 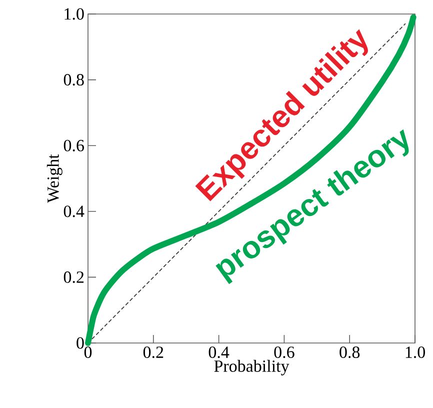 I want to click on x-tick-label: 1.0, so click(x=415, y=352).